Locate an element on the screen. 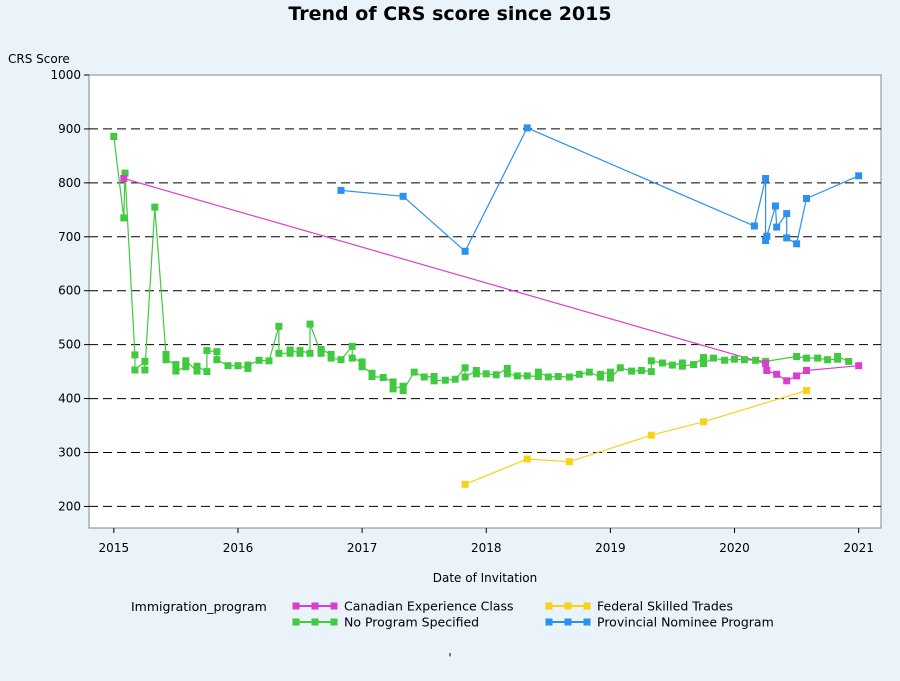 The width and height of the screenshot is (900, 681). series-federal-skilled-trades is located at coordinates (635, 437).